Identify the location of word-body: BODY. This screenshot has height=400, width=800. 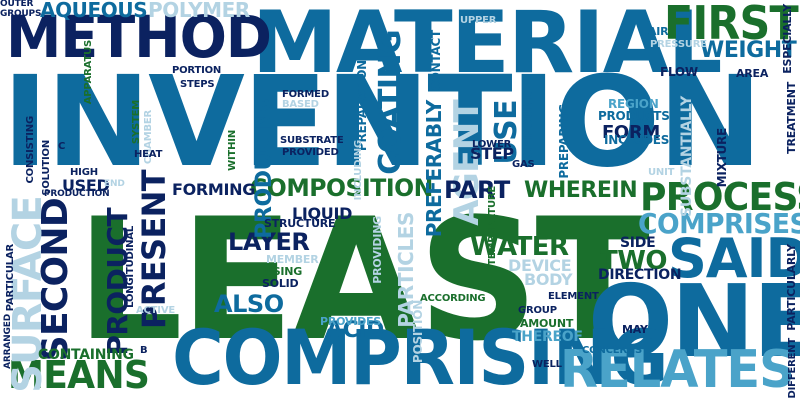
(548, 279).